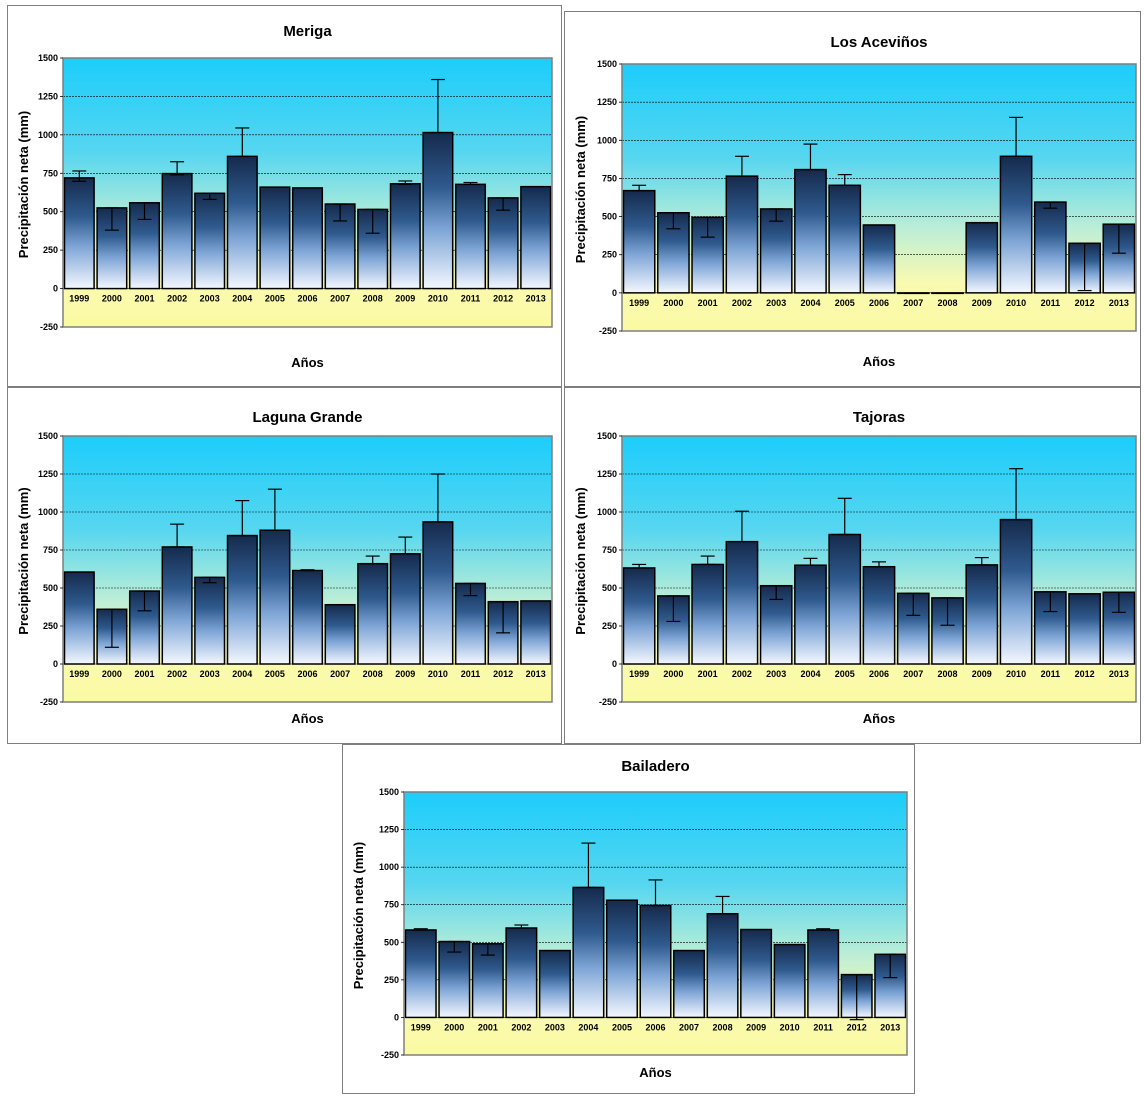  What do you see at coordinates (488, 1027) in the screenshot?
I see `x-tick-label: 2001` at bounding box center [488, 1027].